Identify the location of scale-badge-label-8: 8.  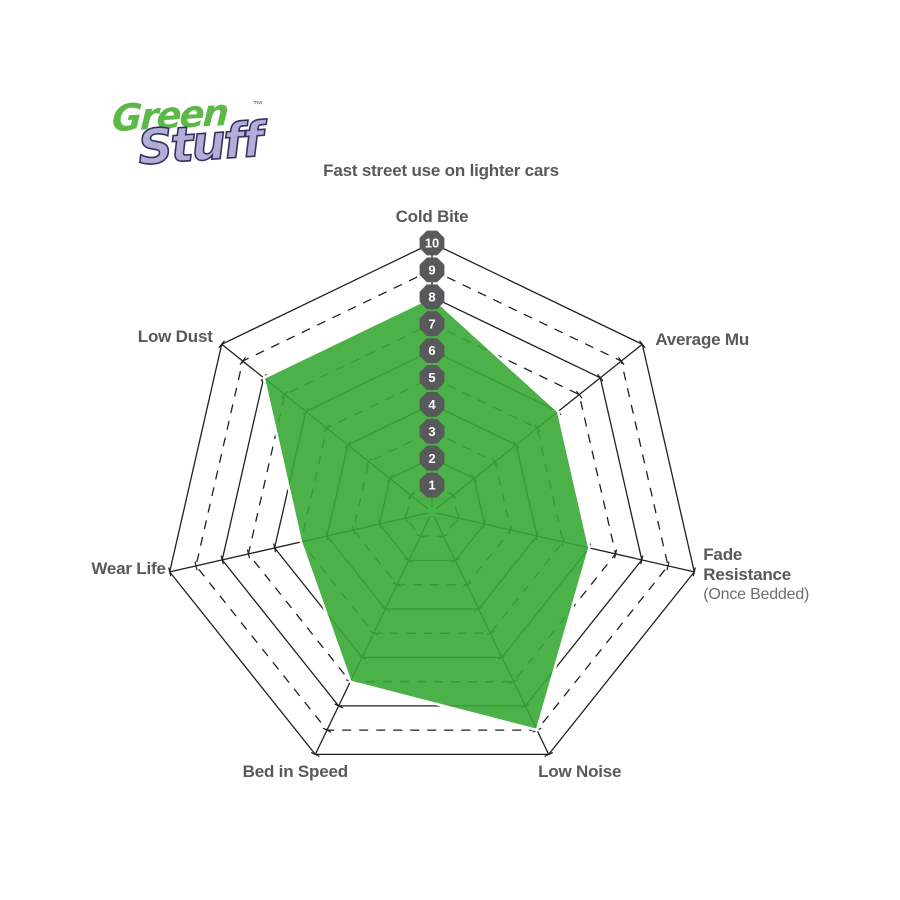
(431, 296).